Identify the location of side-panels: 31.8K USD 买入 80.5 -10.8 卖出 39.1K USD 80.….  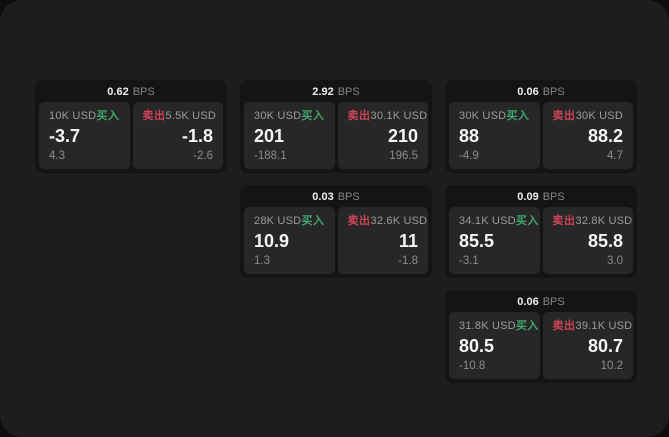
(541, 345).